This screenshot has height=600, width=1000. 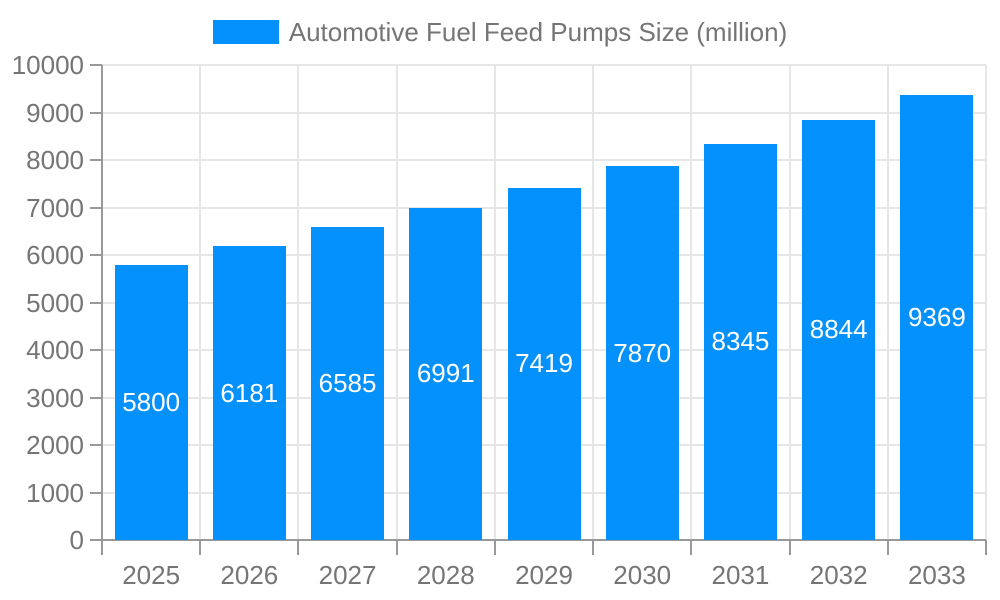 I want to click on bar-value-label: 8844, so click(x=838, y=329).